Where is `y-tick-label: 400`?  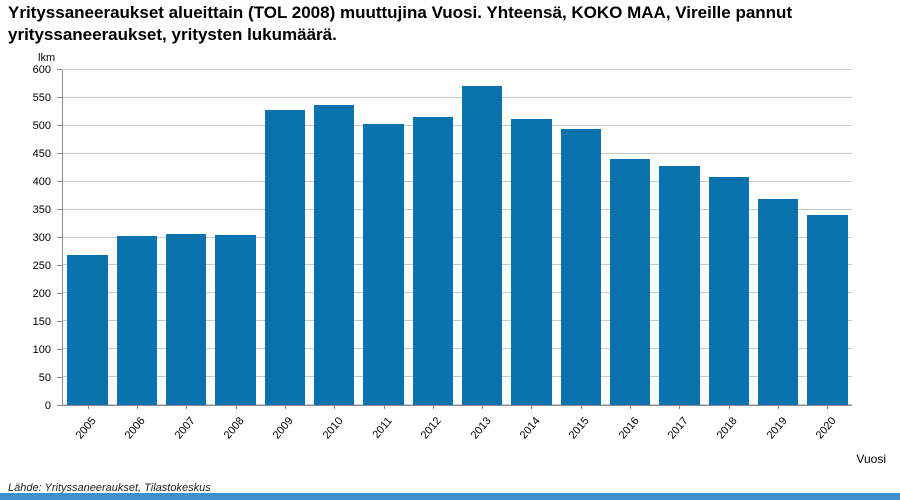
y-tick-label: 400 is located at coordinates (41, 182).